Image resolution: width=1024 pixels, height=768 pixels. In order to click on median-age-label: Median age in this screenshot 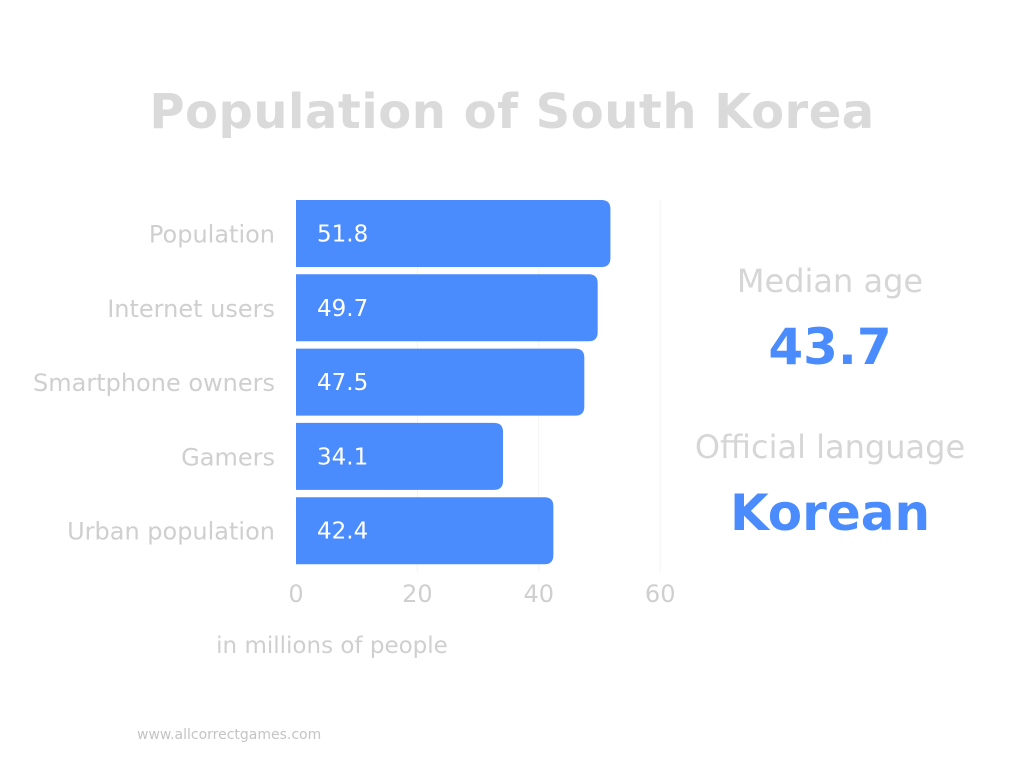, I will do `click(830, 281)`.